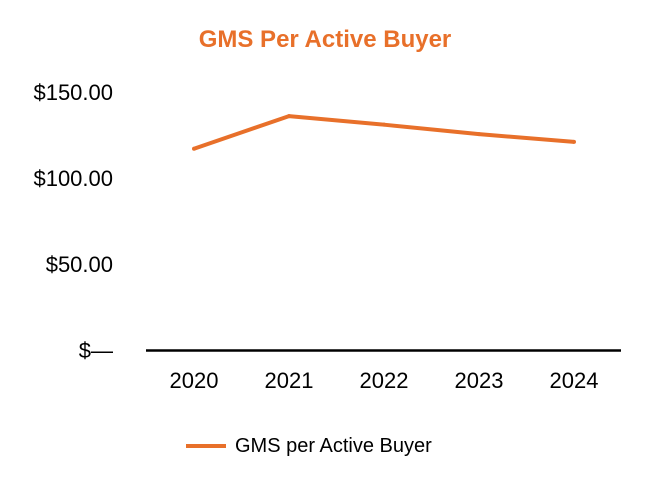 The height and width of the screenshot is (503, 650). I want to click on x-tick-label: 2023, so click(479, 380).